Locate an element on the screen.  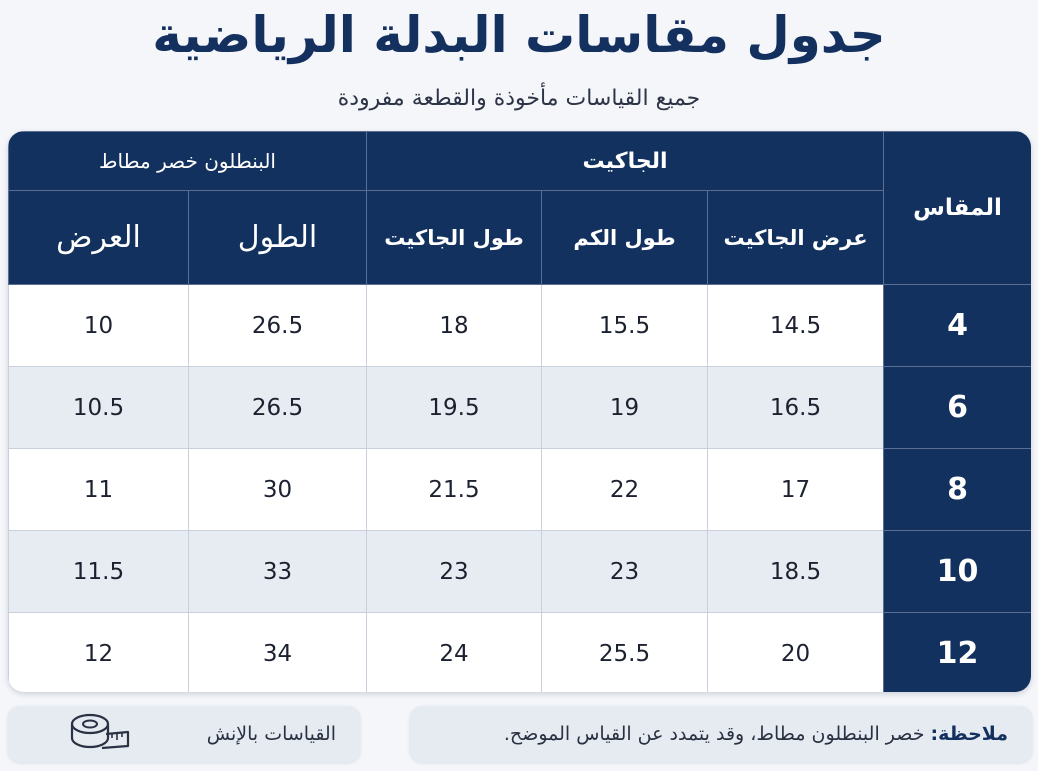
table-row: 10 18.5 23 23 33 11.5 is located at coordinates (519, 571).